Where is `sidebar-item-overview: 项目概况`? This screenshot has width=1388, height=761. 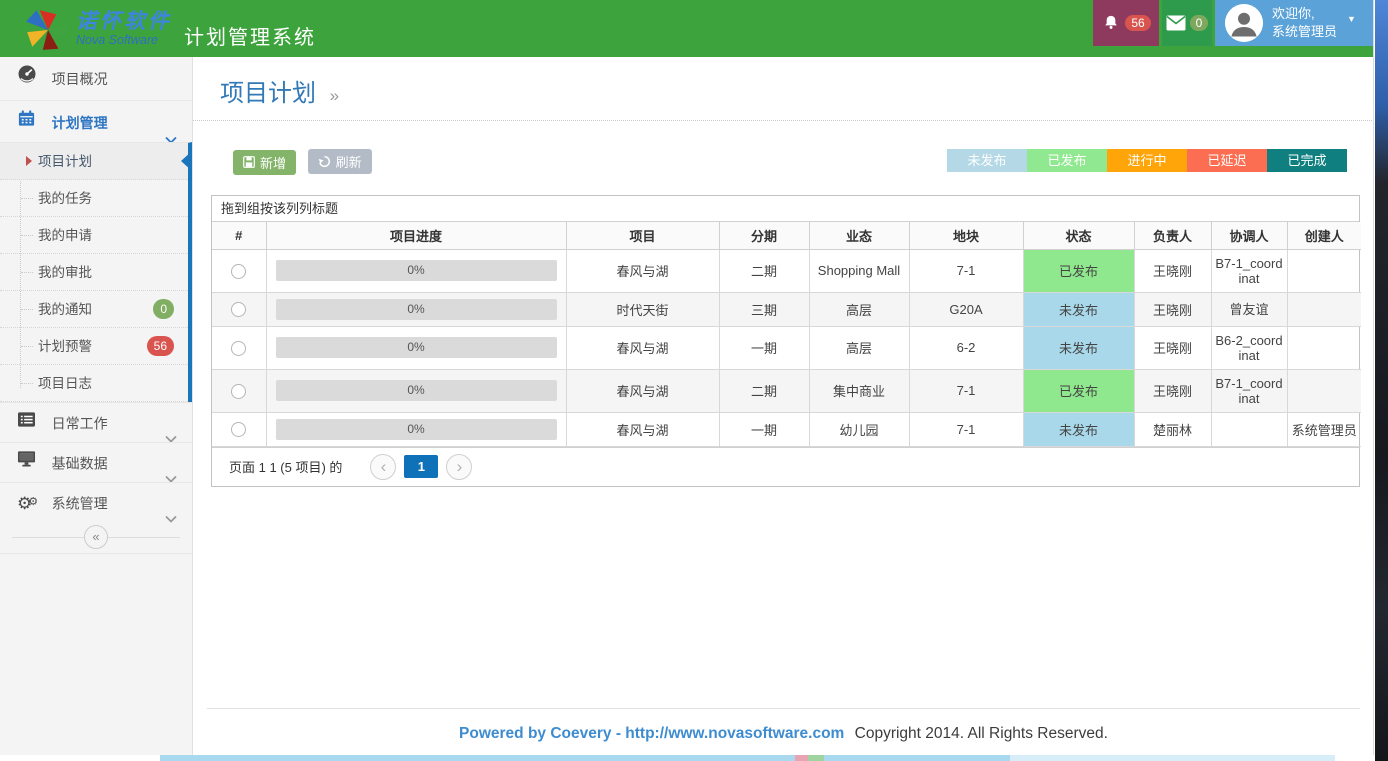
sidebar-item-overview: 项目概况 is located at coordinates (96, 78).